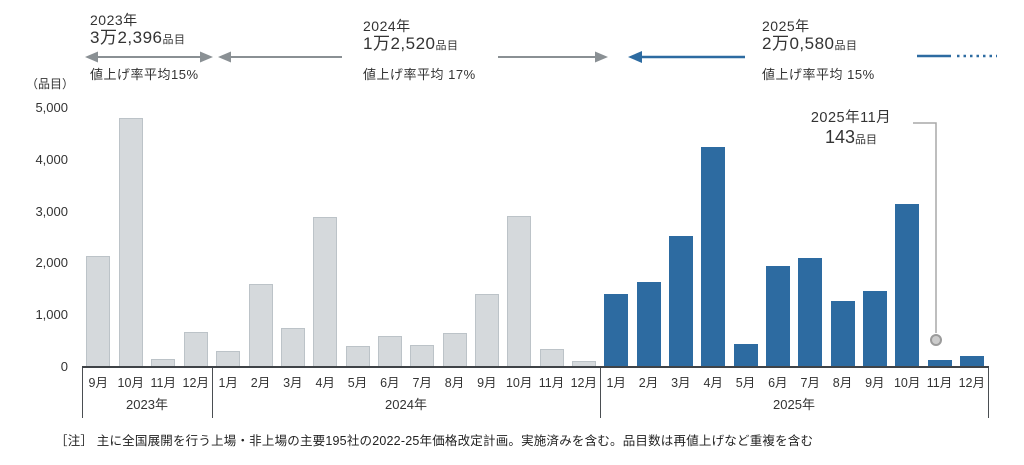 This screenshot has width=1024, height=465. Describe the element at coordinates (794, 404) in the screenshot. I see `x-axis-year-label: 2025年` at that location.